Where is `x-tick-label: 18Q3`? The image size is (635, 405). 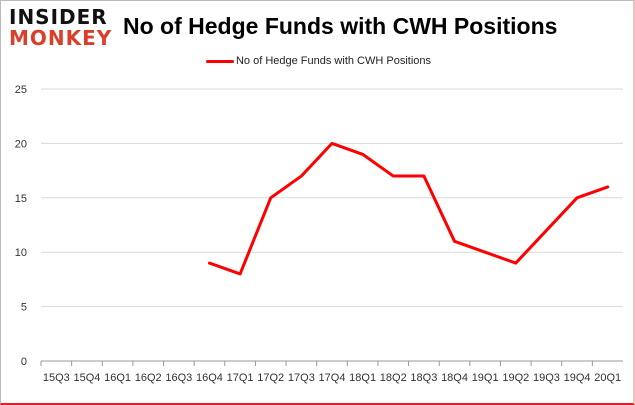 x-tick-label: 18Q3 is located at coordinates (423, 378).